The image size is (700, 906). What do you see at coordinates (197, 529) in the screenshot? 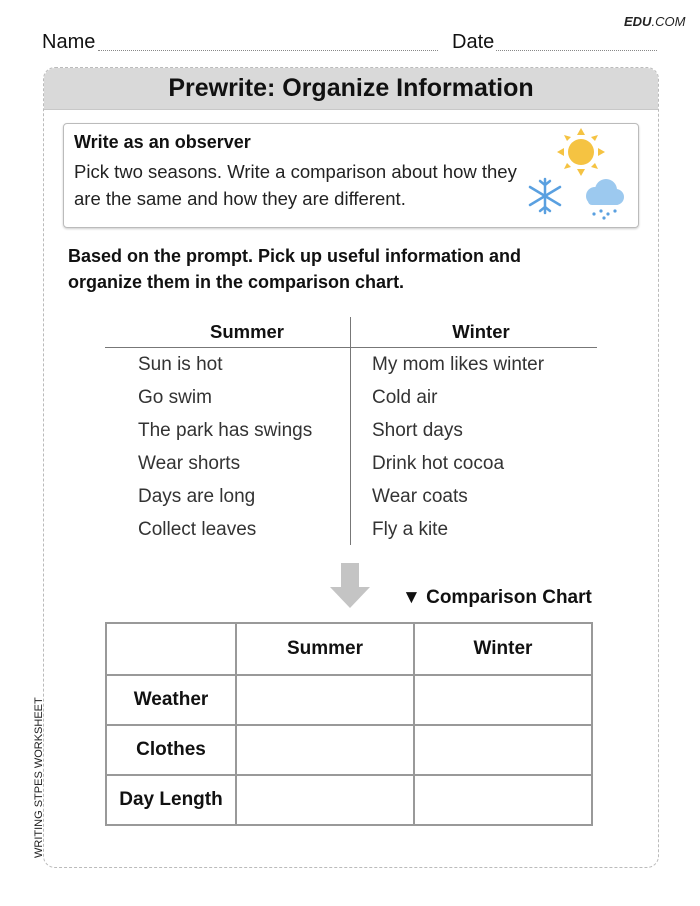
I see `t-chart-item-summer: Collect leaves` at bounding box center [197, 529].